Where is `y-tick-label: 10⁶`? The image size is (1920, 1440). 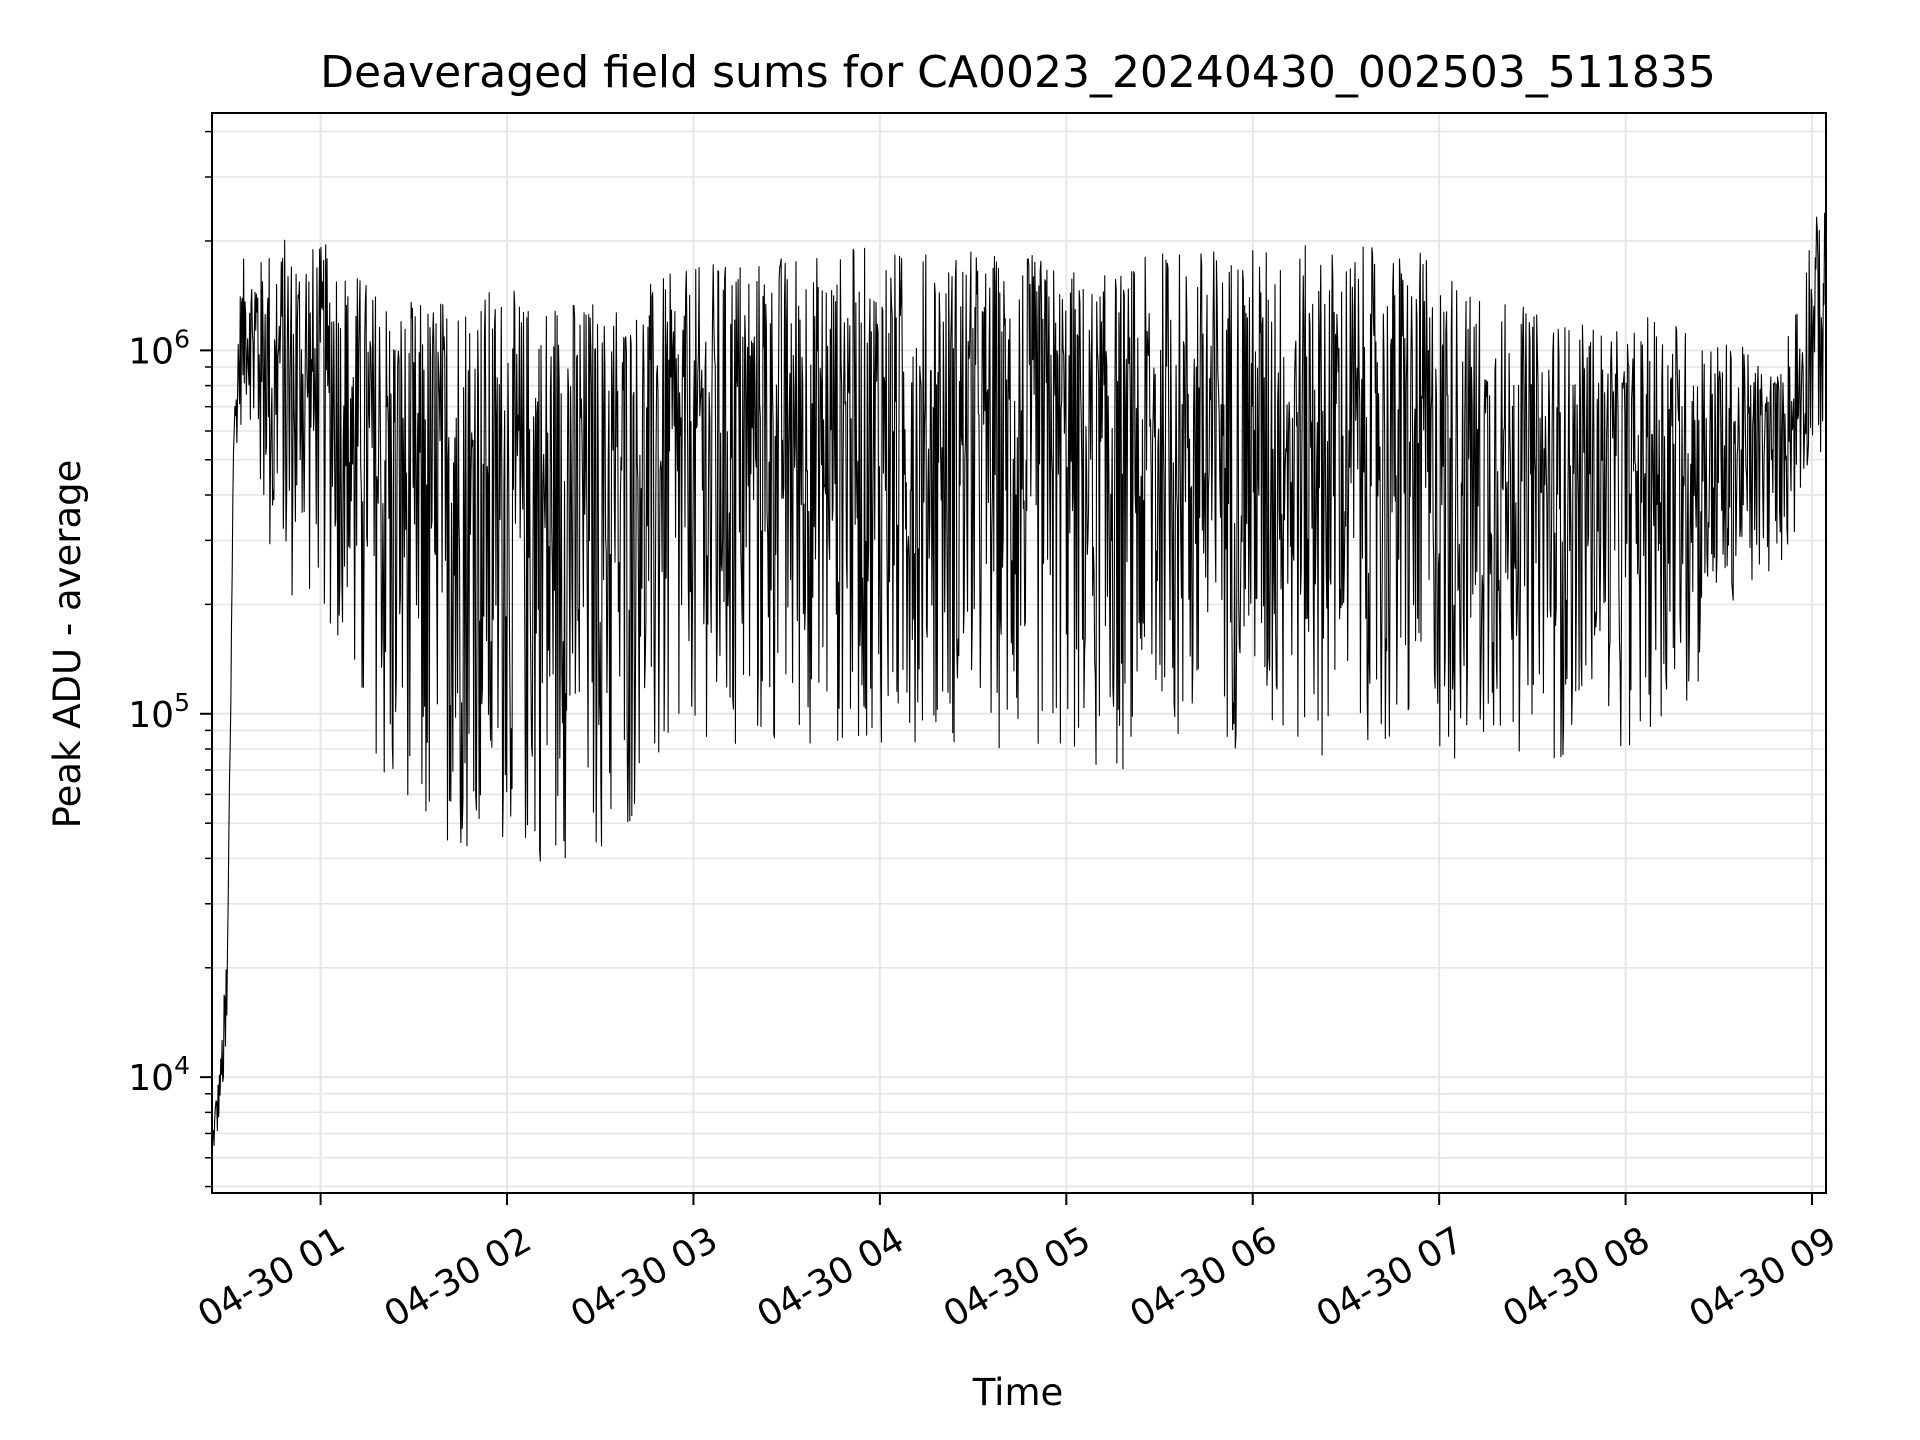
y-tick-label: 10⁶ is located at coordinates (159, 348).